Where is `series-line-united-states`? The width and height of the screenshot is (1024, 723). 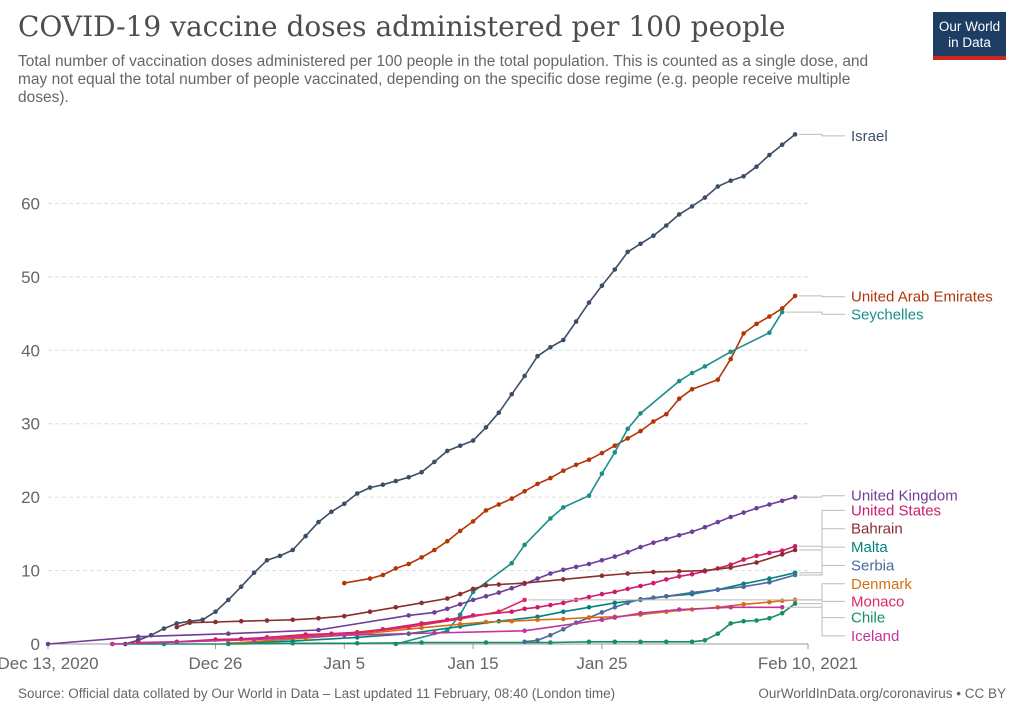
series-line-united-states is located at coordinates (467, 594).